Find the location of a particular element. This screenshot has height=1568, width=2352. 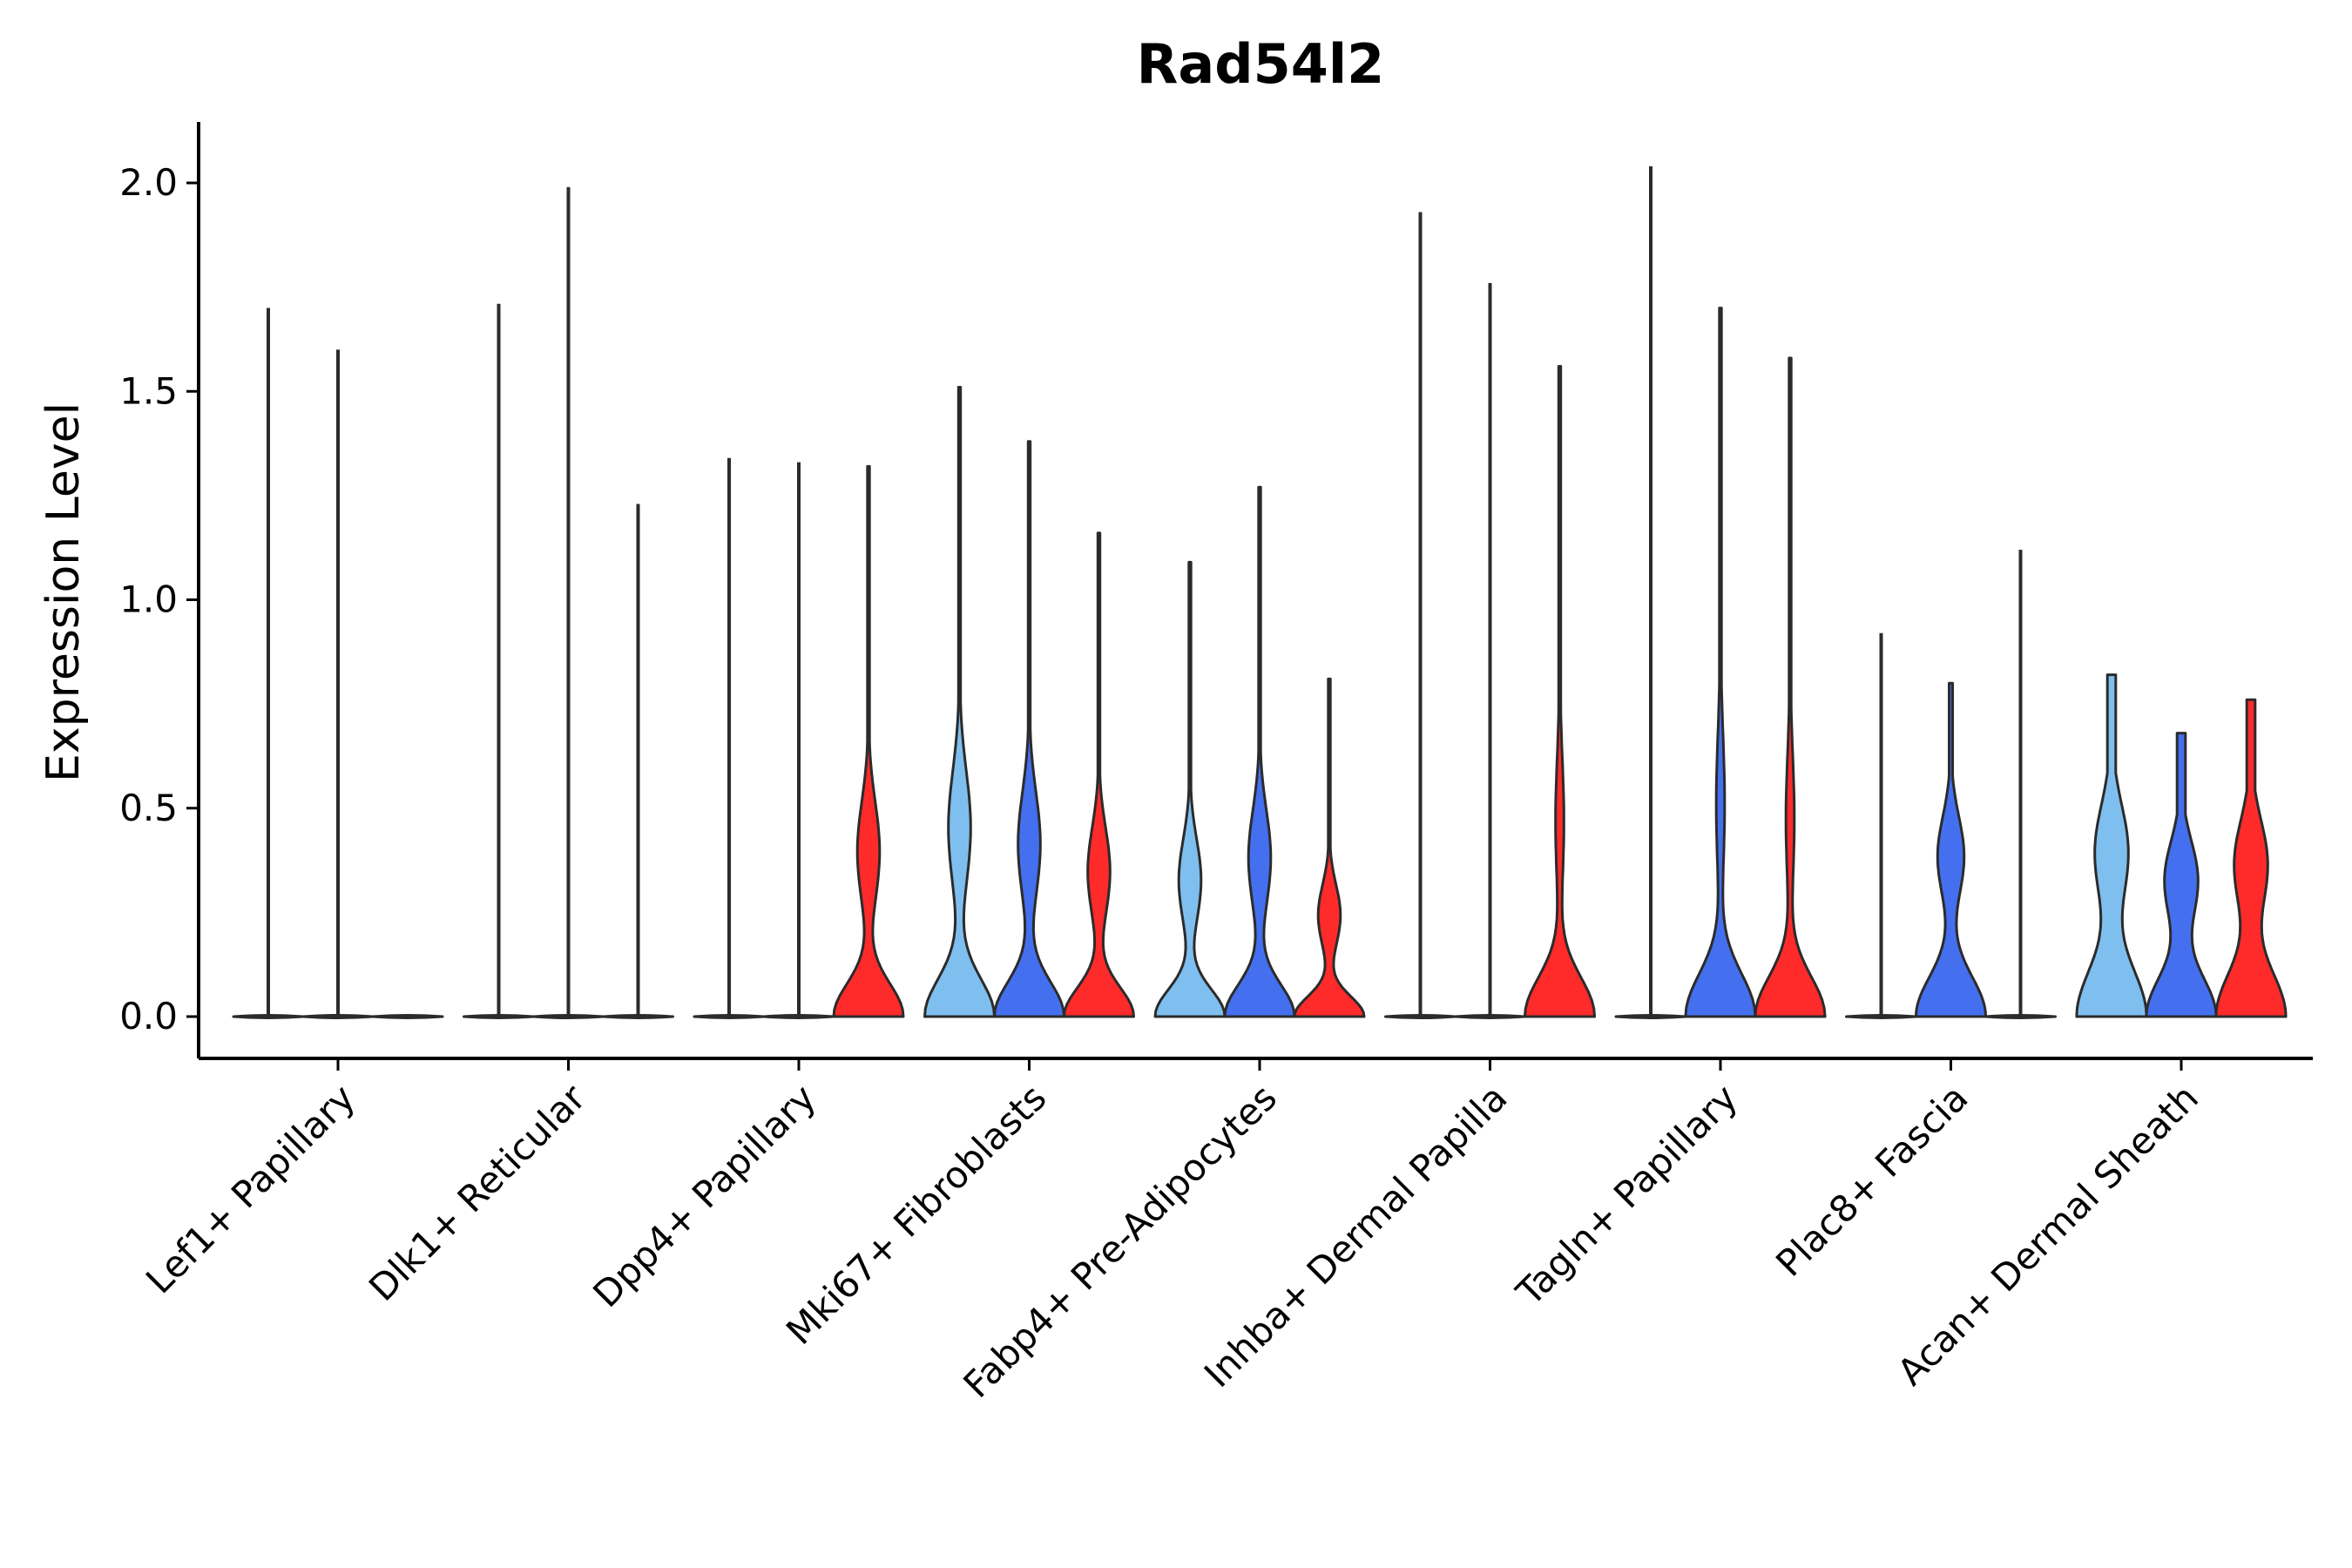

y-tick-label: 0.5 is located at coordinates (148, 808).